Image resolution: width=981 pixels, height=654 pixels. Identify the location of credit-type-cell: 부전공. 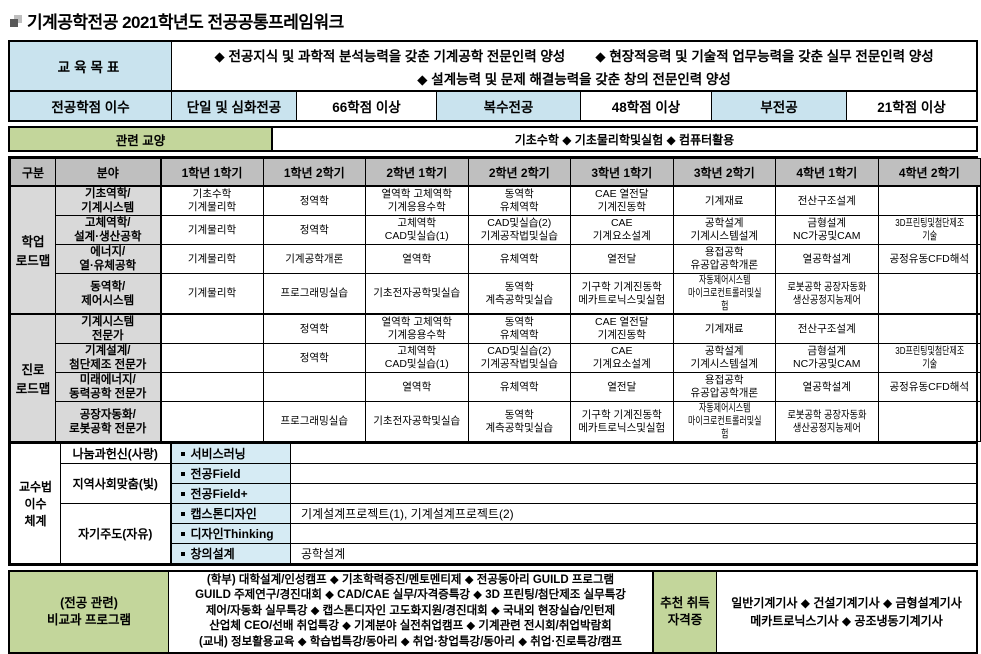
(778, 106).